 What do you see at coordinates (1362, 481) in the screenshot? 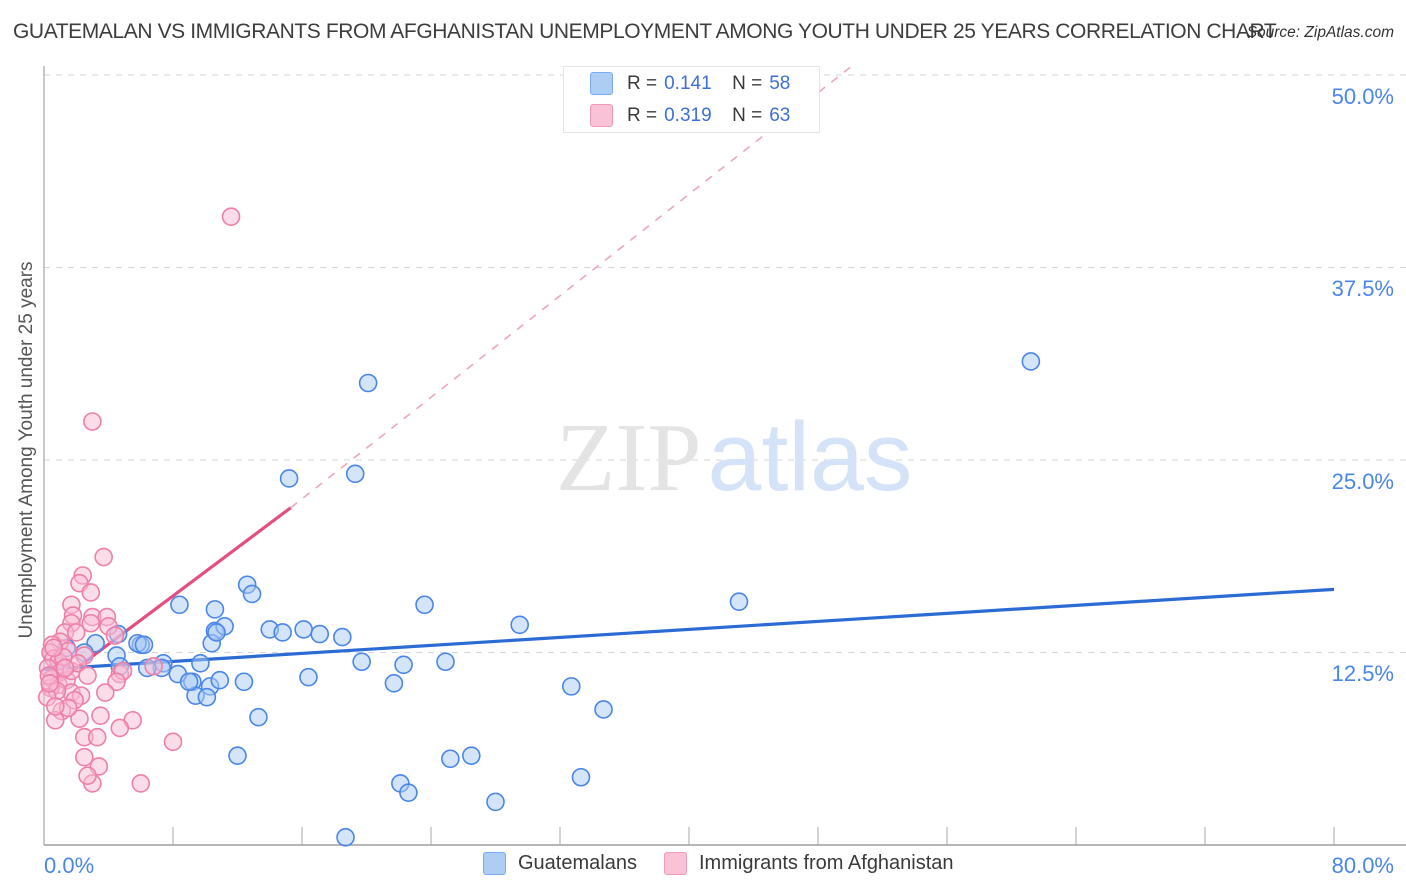
I see `y-tick-label-25: 25.0%` at bounding box center [1362, 481].